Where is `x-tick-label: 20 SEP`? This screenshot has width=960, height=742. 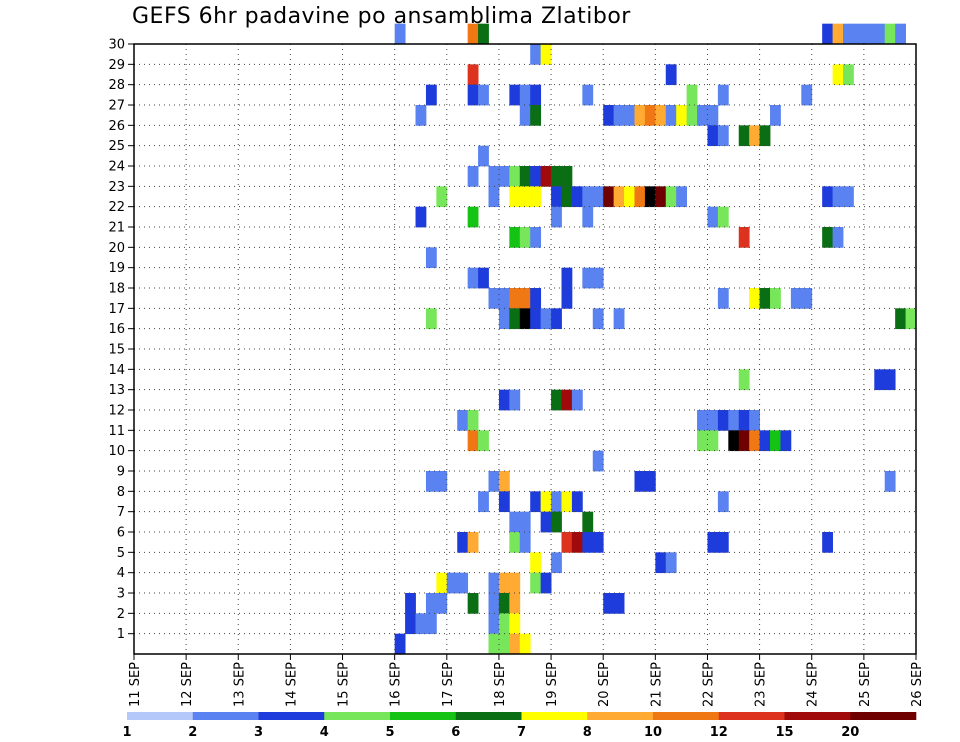 x-tick-label: 20 SEP is located at coordinates (604, 684).